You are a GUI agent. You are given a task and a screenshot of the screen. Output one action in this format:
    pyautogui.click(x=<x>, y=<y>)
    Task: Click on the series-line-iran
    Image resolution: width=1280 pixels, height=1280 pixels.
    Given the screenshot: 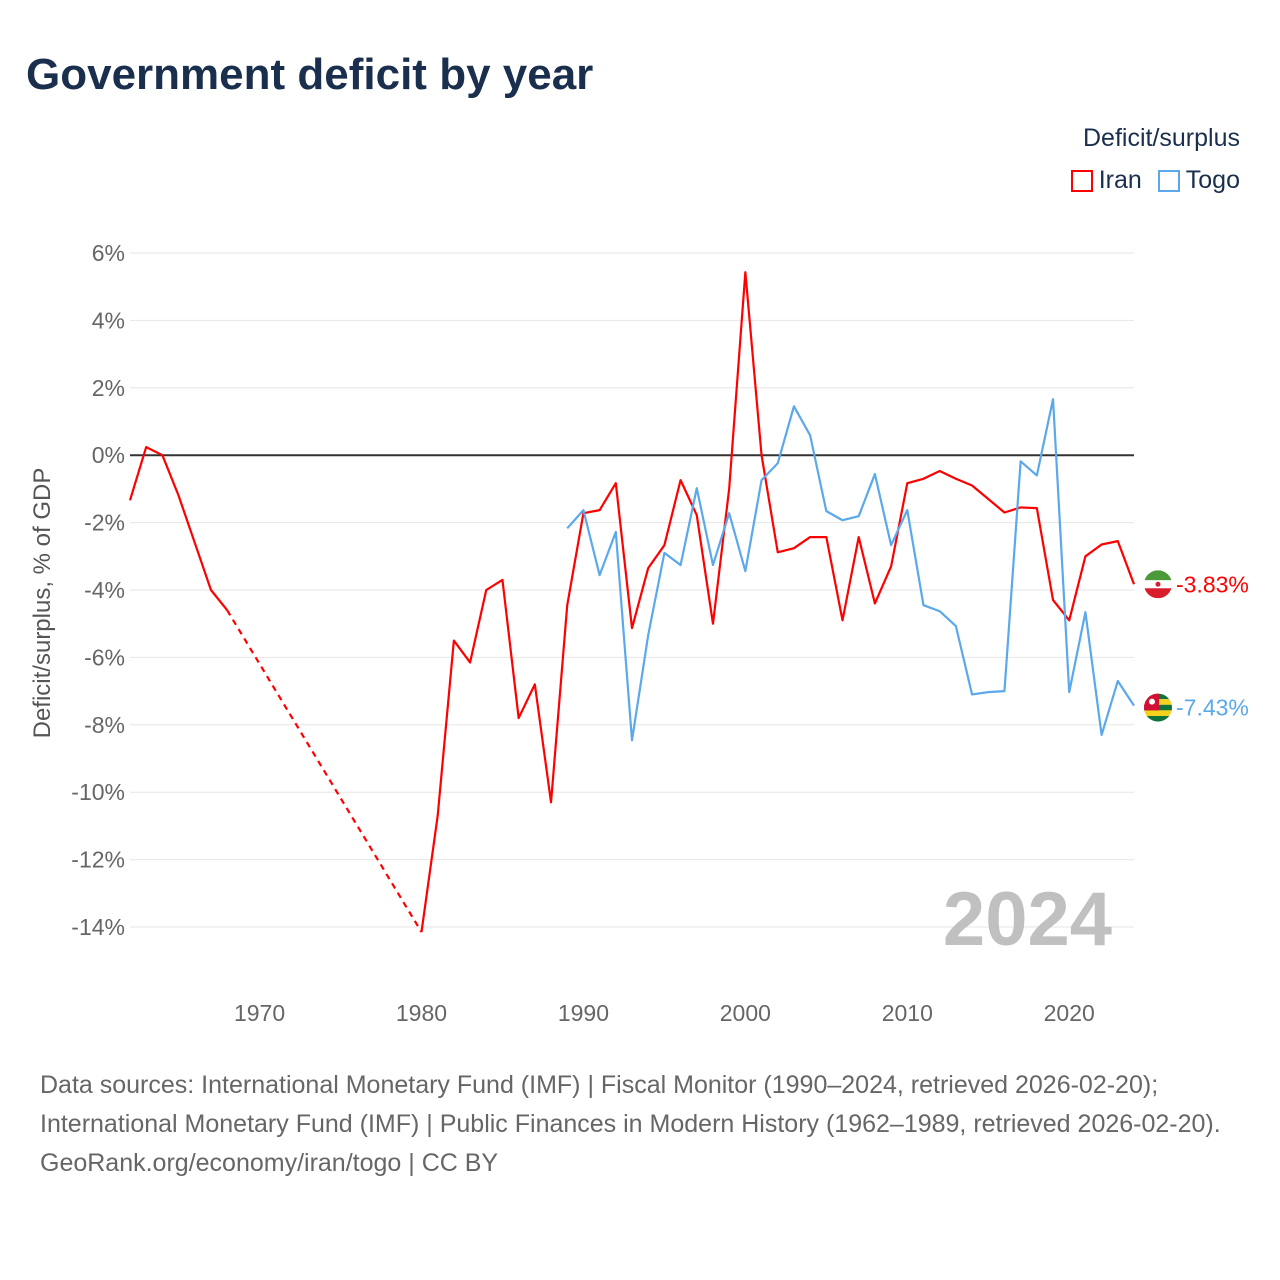 What is the action you would take?
    pyautogui.click(x=178, y=528)
    